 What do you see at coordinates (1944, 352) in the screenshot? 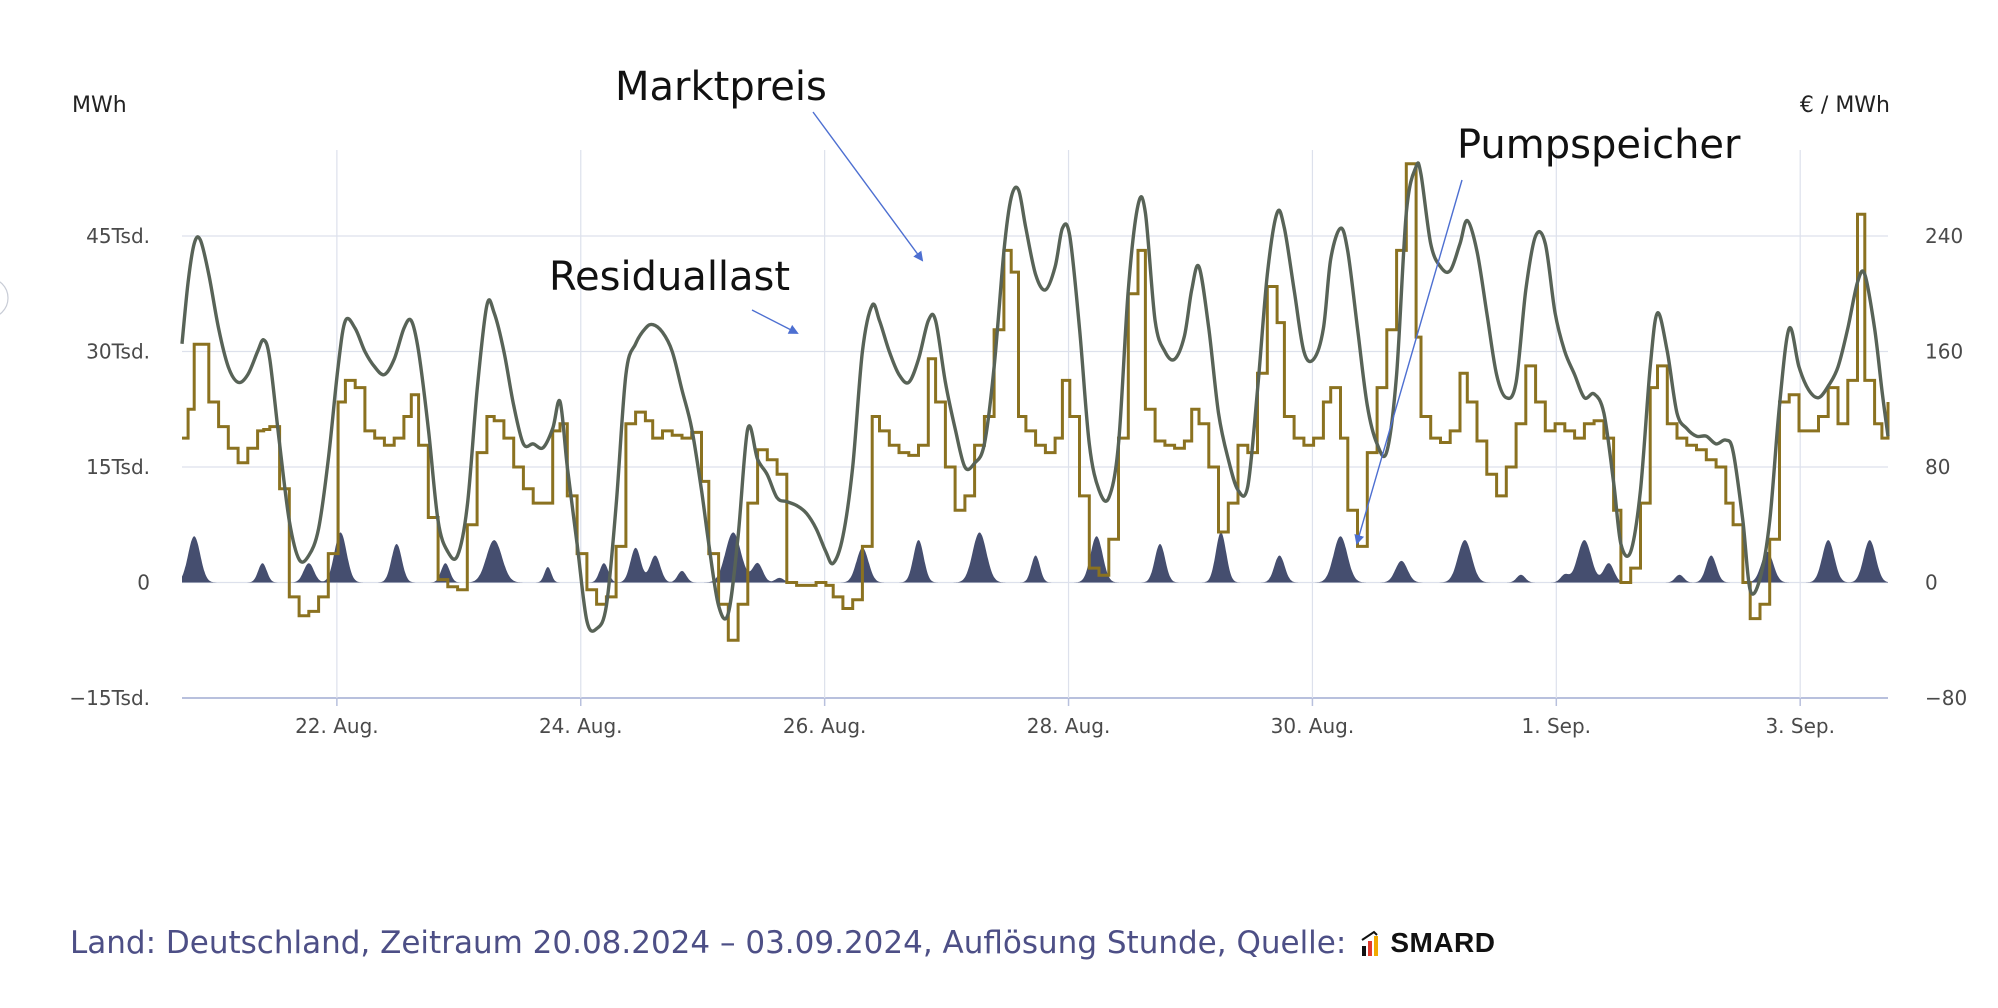
I see `y-right-tick-label: 160` at bounding box center [1944, 352].